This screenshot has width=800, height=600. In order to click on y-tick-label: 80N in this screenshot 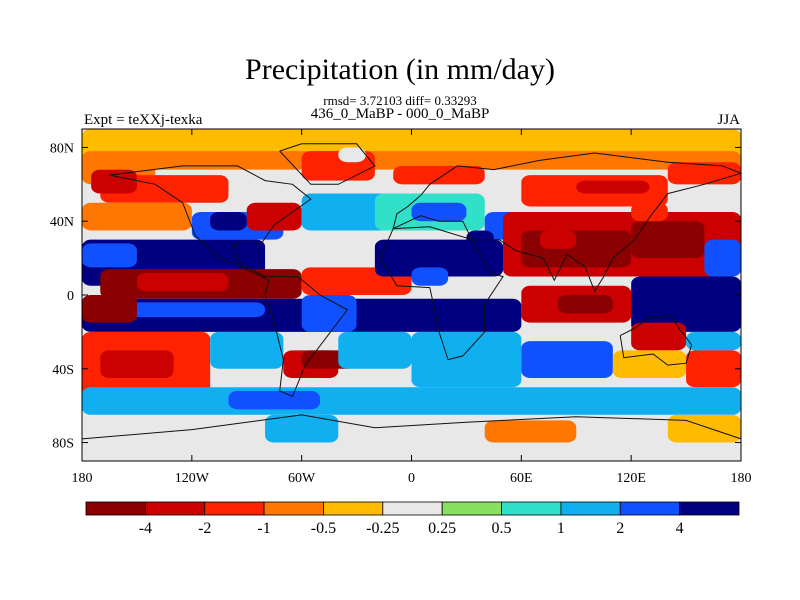, I will do `click(62, 148)`.